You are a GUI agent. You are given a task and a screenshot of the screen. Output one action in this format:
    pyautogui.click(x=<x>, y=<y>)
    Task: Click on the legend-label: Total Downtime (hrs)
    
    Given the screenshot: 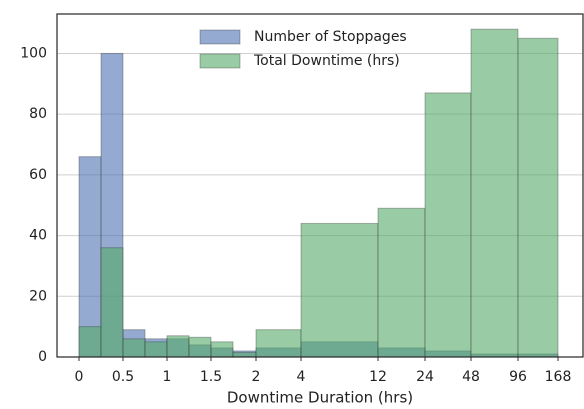 What is the action you would take?
    pyautogui.click(x=326, y=61)
    